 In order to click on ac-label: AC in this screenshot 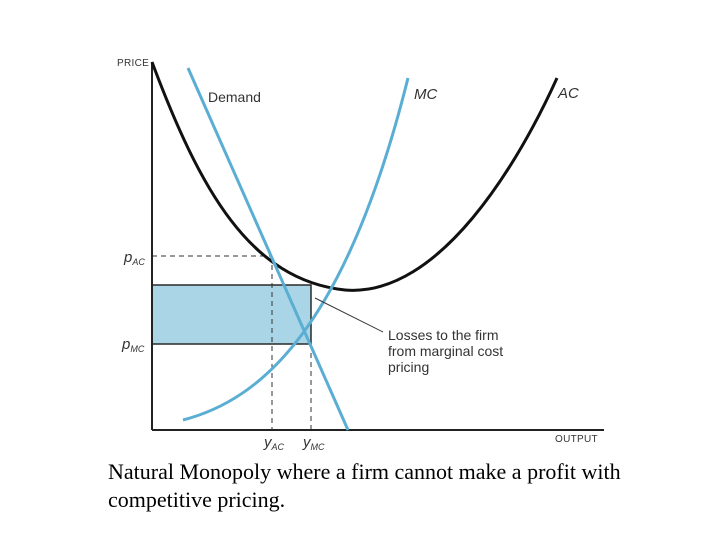, I will do `click(568, 93)`.